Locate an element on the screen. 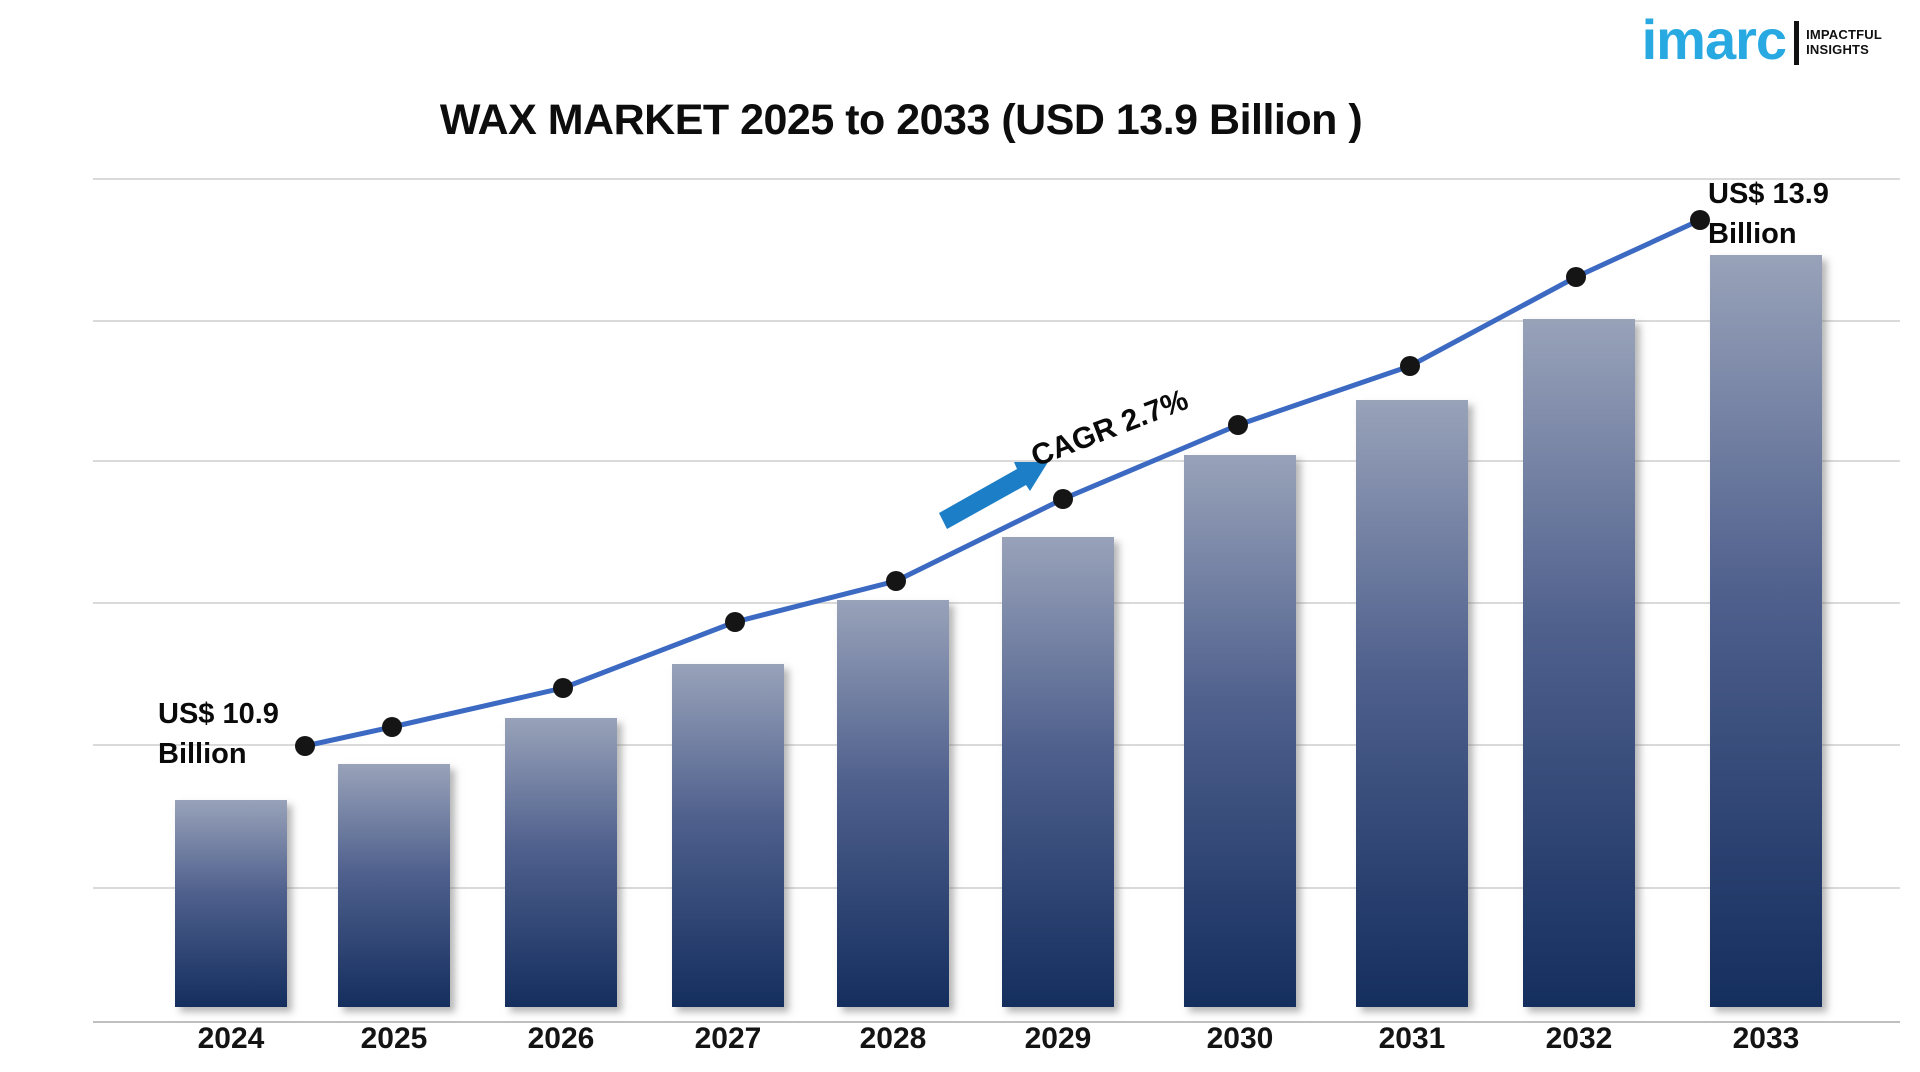 The image size is (1920, 1072). x-axis-label-2027: 2027 is located at coordinates (728, 1038).